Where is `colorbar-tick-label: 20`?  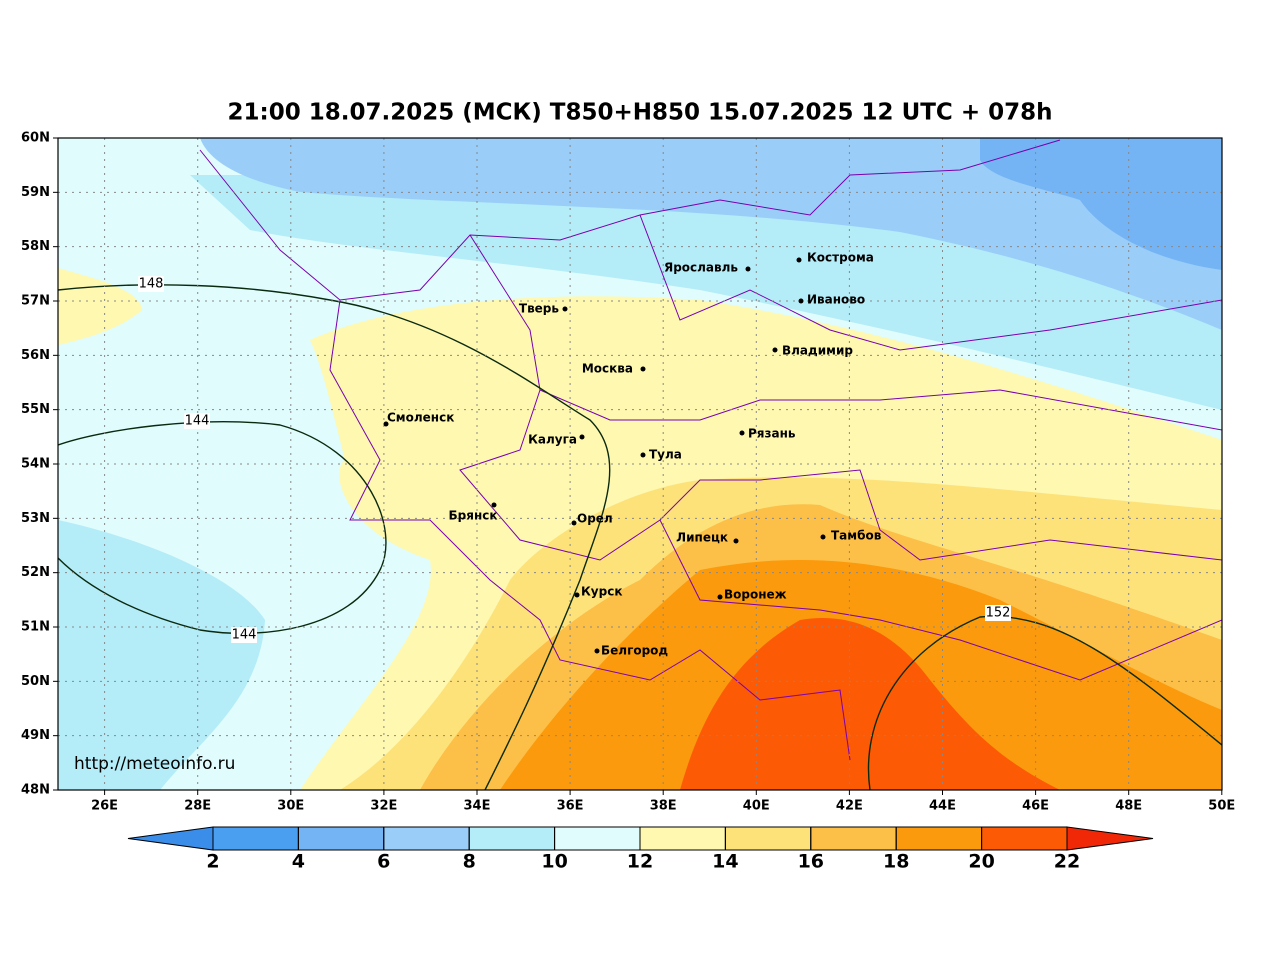
colorbar-tick-label: 20 is located at coordinates (981, 862).